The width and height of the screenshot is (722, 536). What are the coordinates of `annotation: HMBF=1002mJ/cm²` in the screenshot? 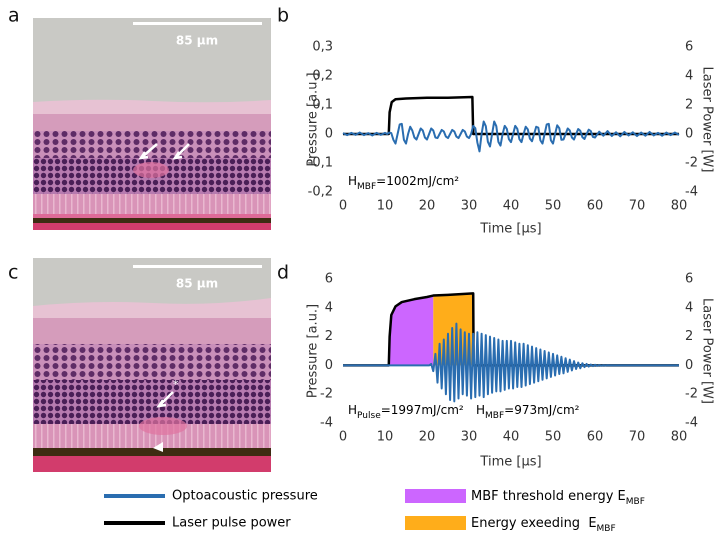 It's located at (403, 183).